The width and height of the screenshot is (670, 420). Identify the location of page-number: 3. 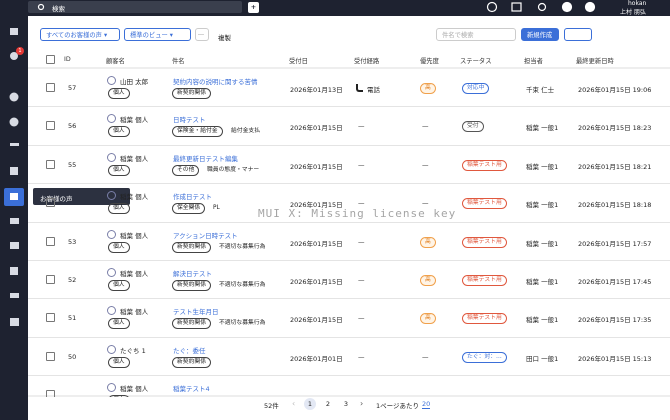
(346, 404).